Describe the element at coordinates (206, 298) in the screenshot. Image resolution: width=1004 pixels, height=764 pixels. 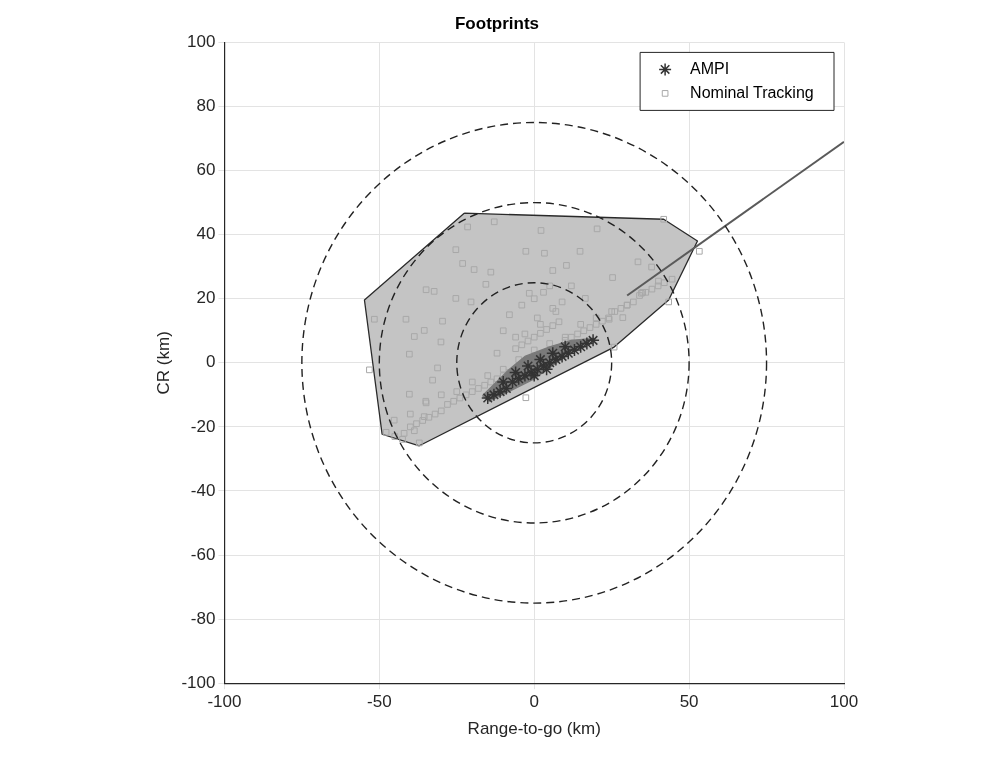
I see `y-tick-label: 20` at that location.